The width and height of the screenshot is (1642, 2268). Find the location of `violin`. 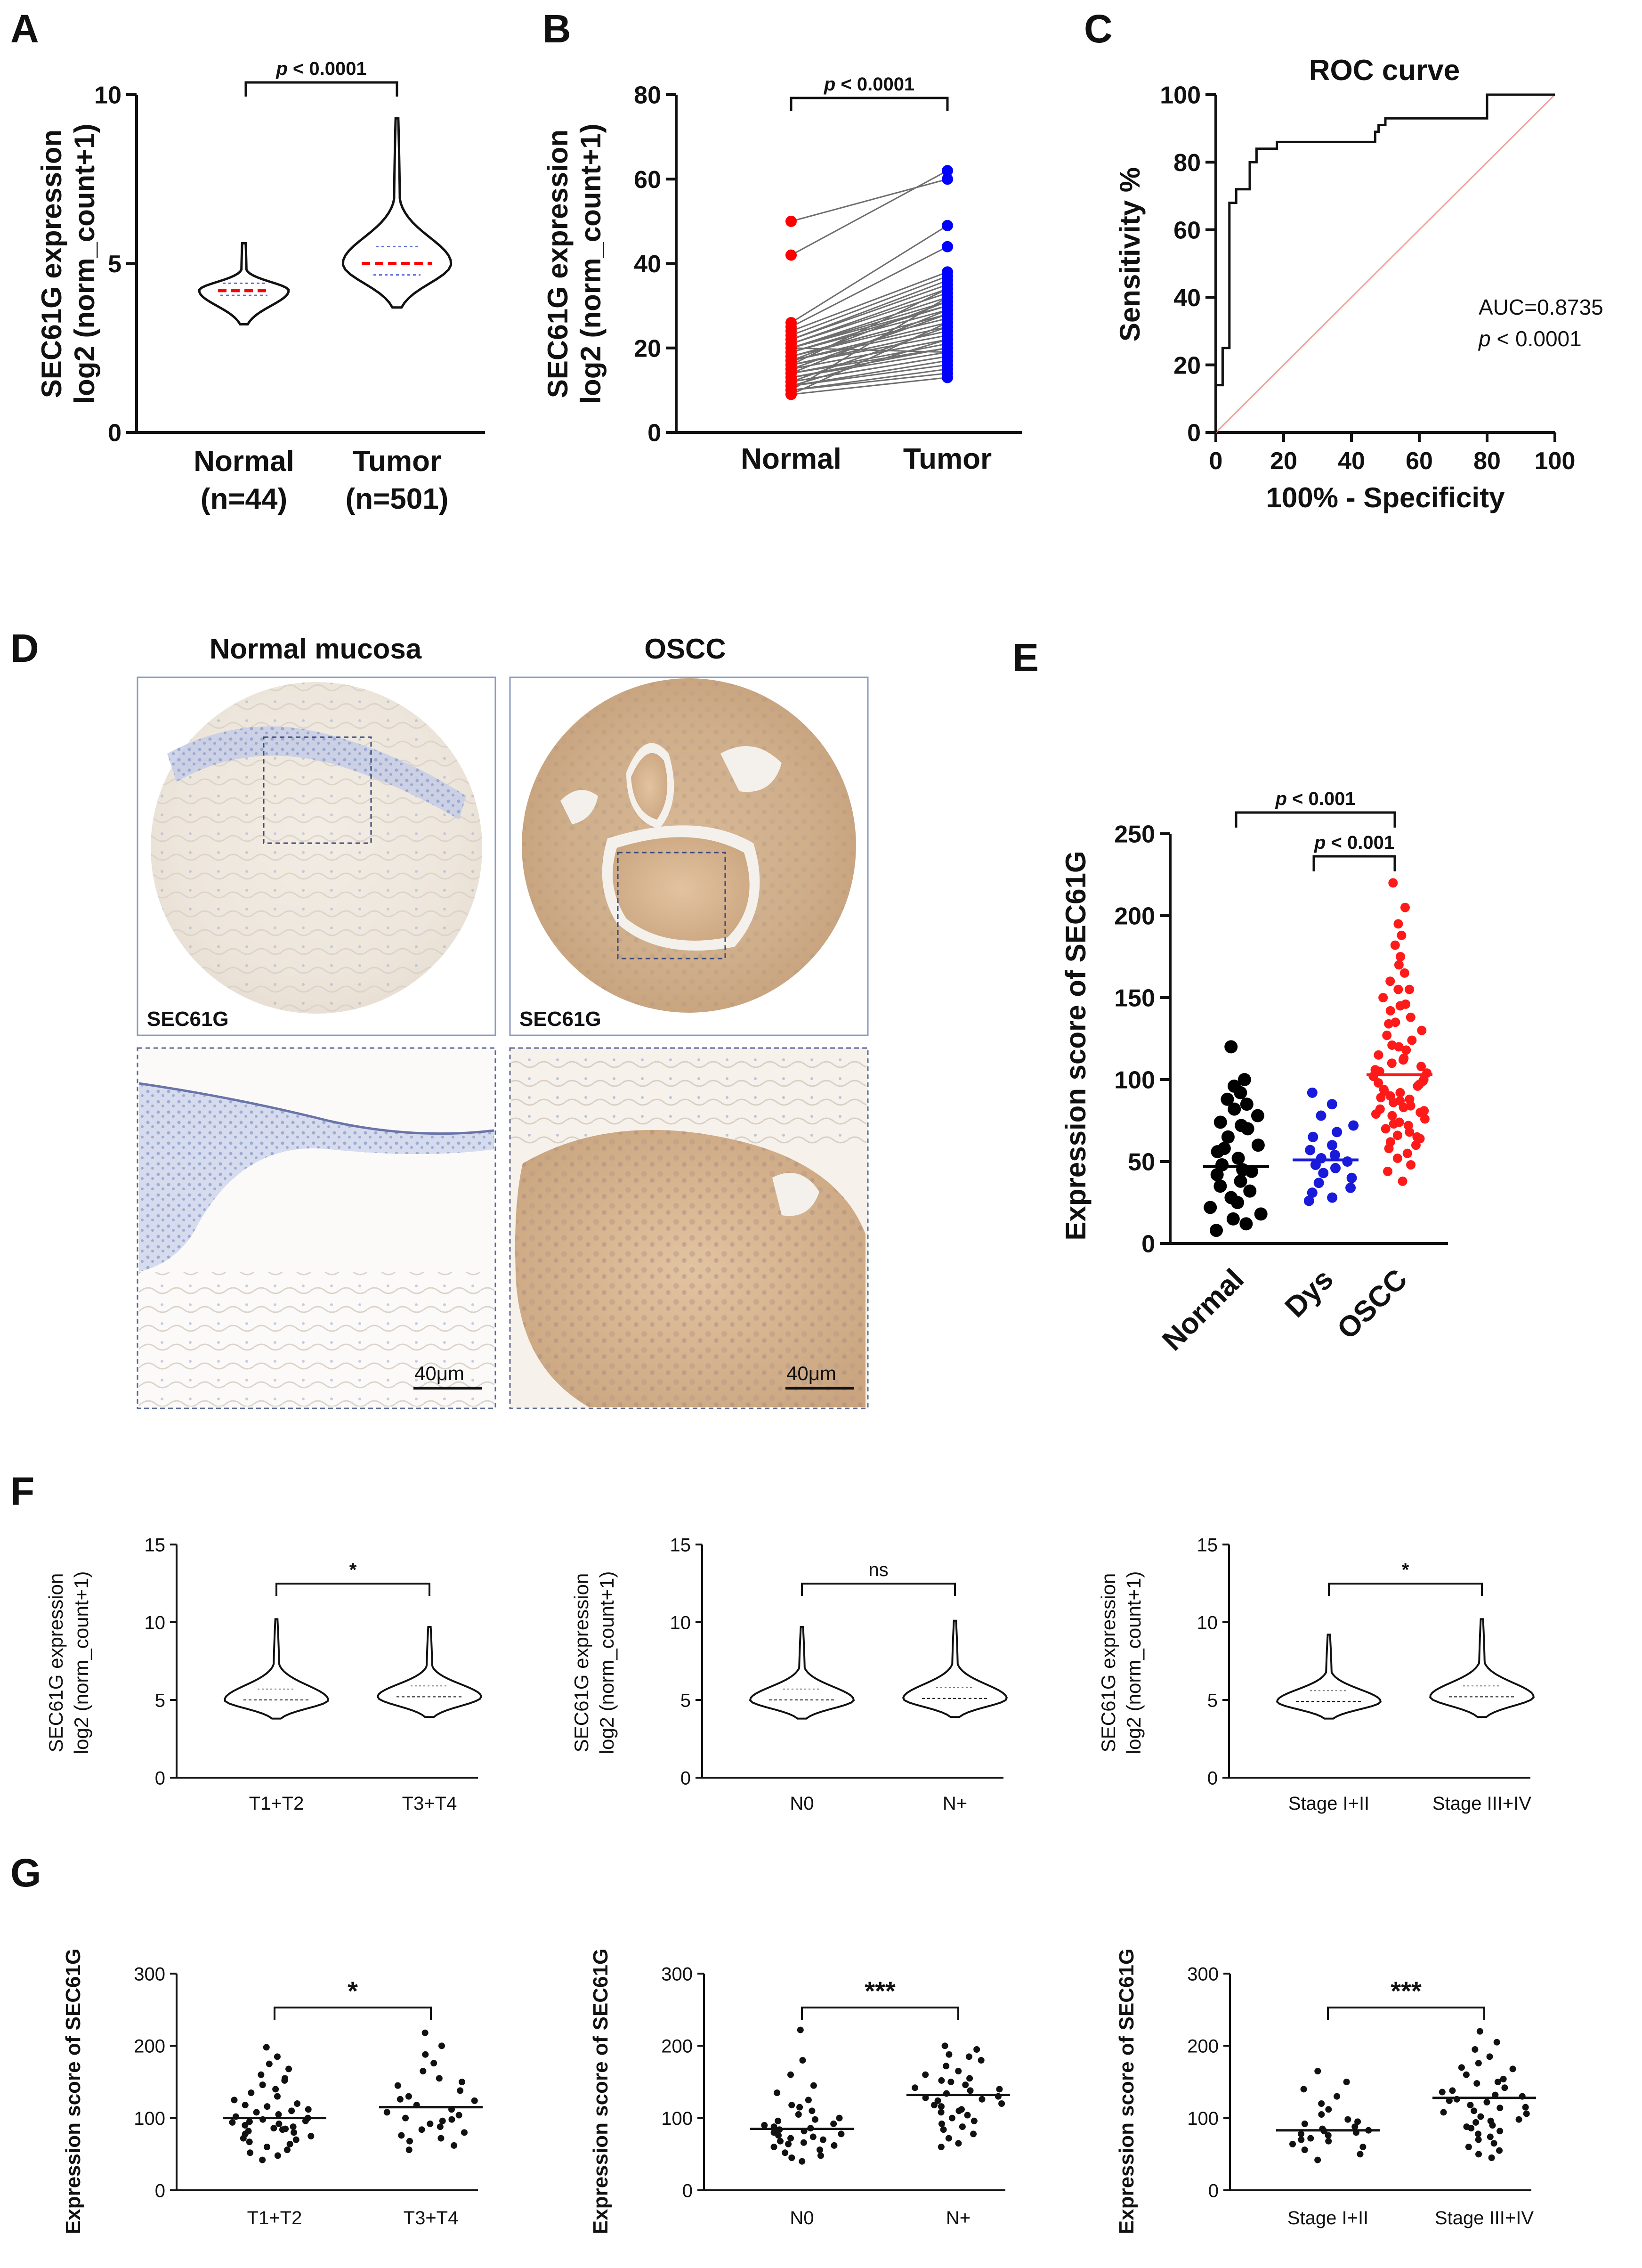

violin is located at coordinates (1329, 1677).